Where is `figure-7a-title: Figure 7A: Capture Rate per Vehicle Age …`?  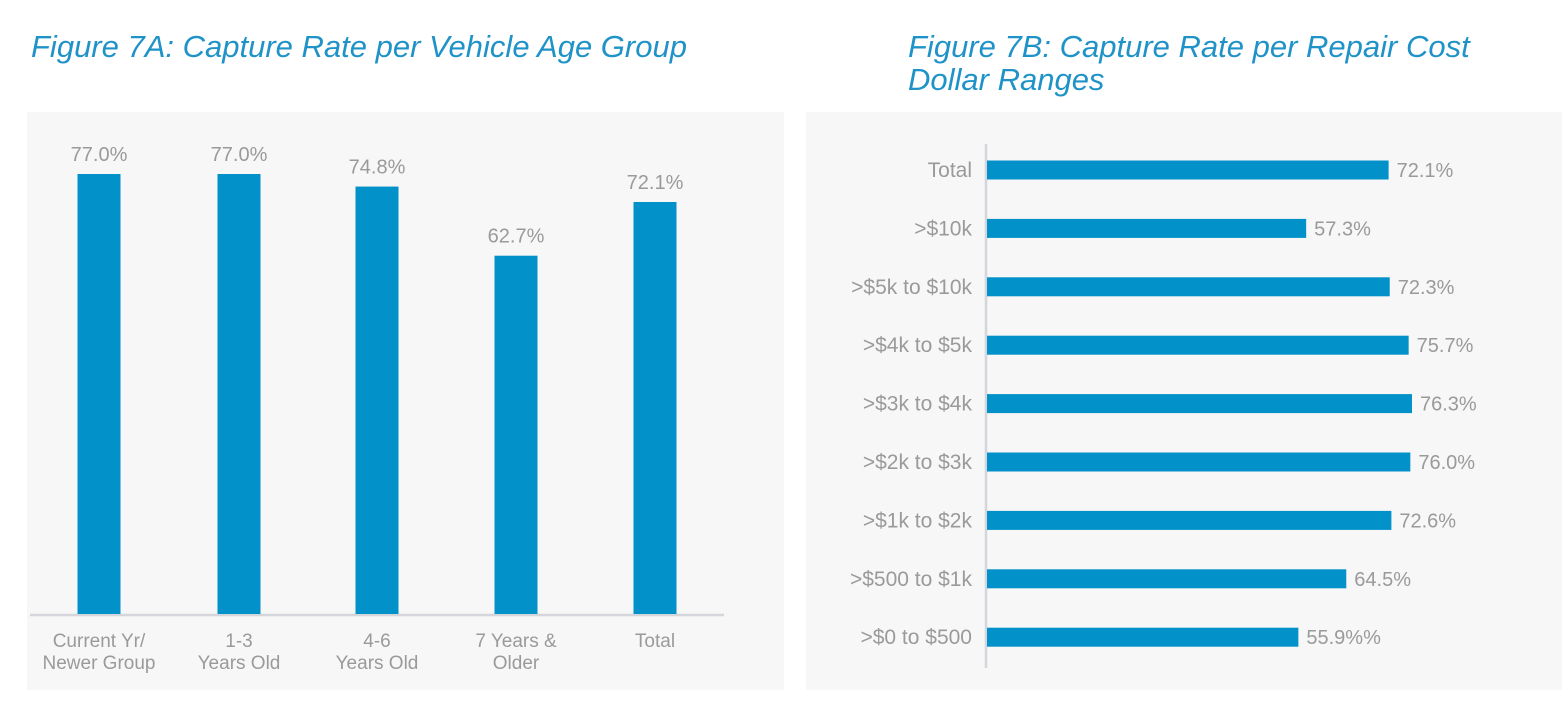
figure-7a-title: Figure 7A: Capture Rate per Vehicle Age … is located at coordinates (359, 46).